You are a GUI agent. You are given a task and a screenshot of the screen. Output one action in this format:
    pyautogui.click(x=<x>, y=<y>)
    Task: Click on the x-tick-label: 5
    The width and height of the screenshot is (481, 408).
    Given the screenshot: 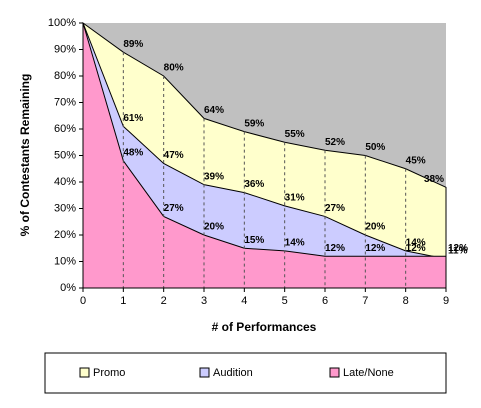 What is the action you would take?
    pyautogui.click(x=285, y=301)
    